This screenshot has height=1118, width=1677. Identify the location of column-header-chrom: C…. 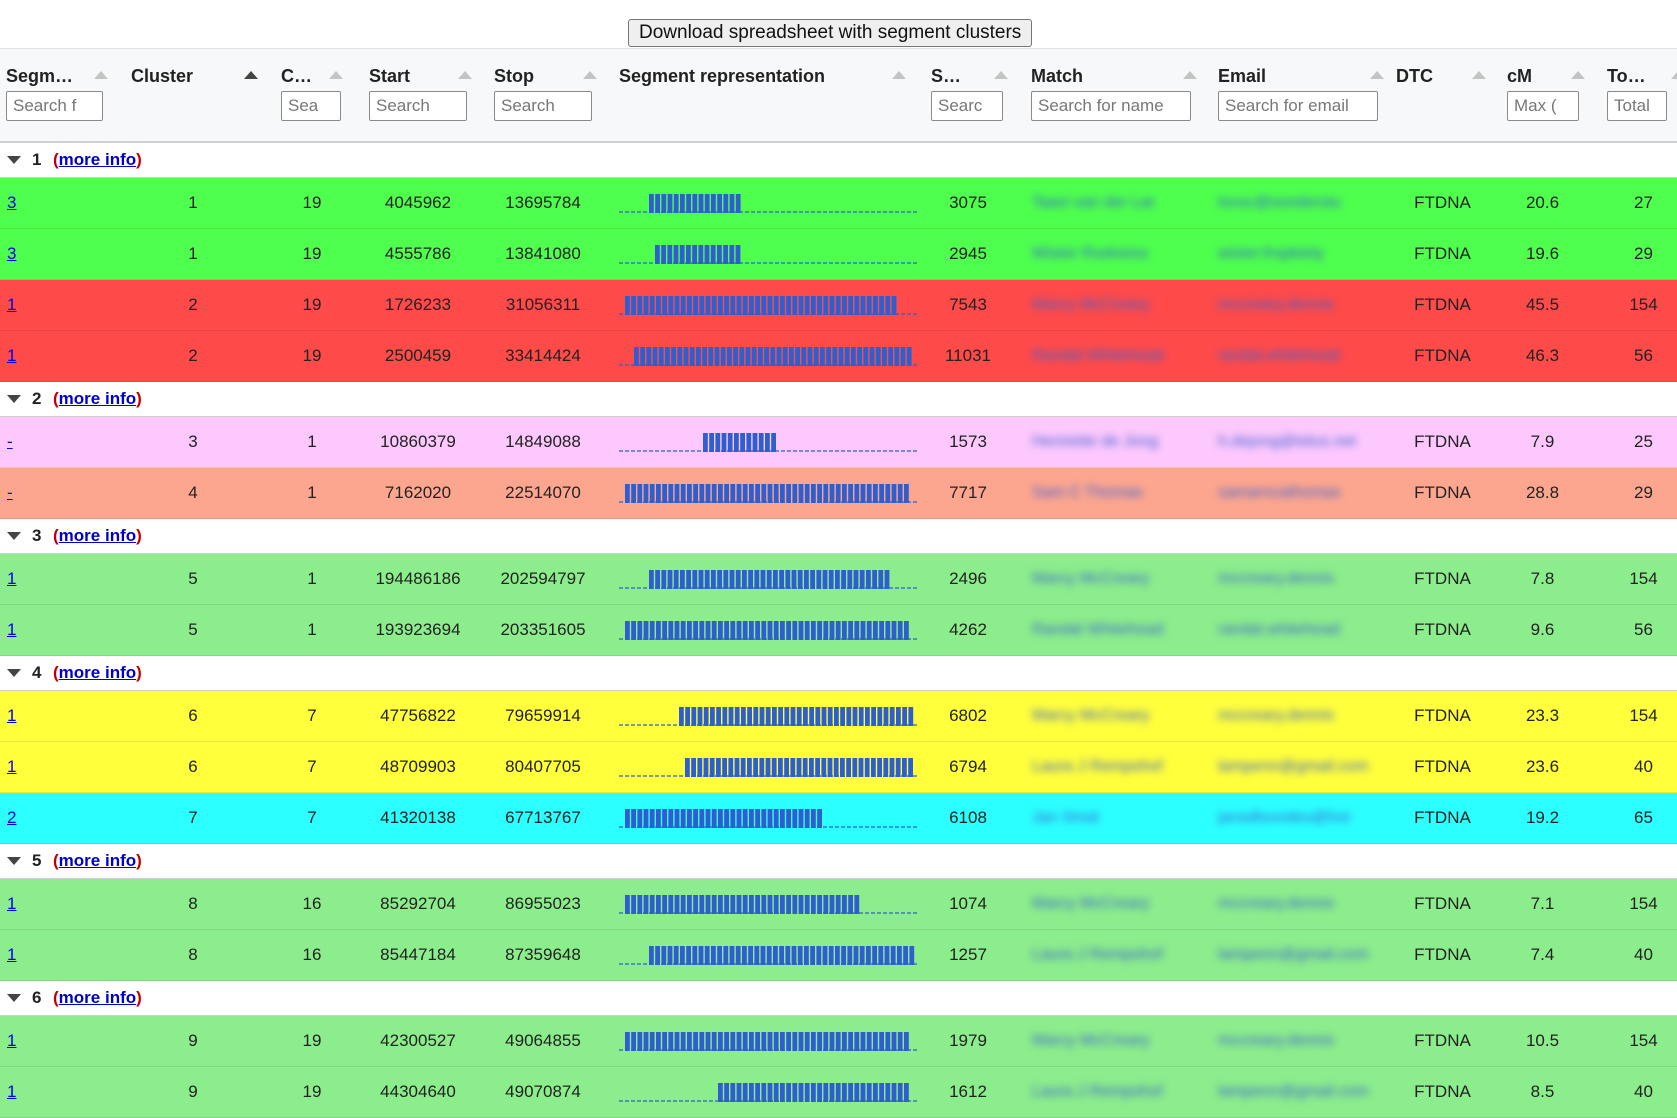
(315, 95).